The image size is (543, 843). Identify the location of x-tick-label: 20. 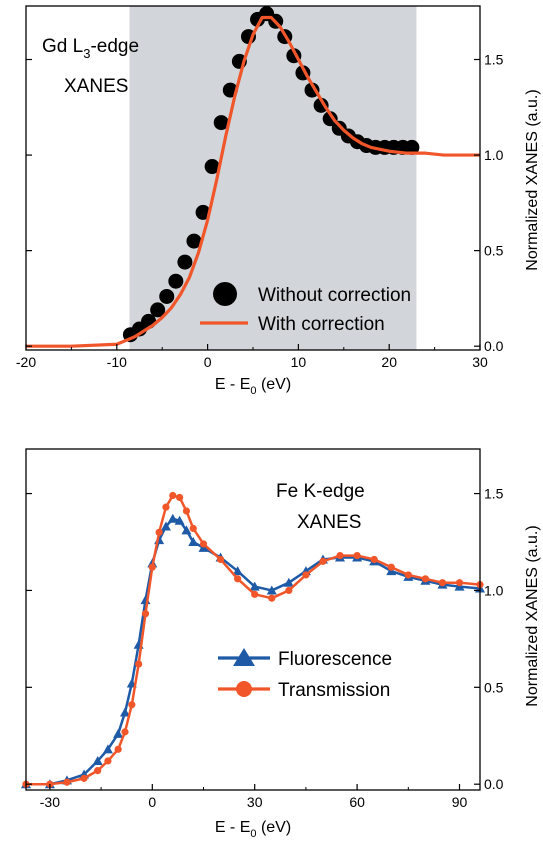
(389, 362).